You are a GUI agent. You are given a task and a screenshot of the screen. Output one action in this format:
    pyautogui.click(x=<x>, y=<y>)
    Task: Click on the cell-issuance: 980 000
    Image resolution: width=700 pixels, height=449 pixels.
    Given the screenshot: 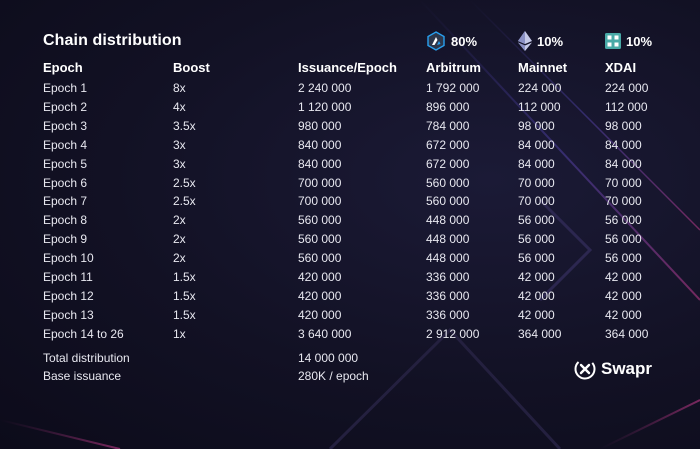 What is the action you would take?
    pyautogui.click(x=320, y=125)
    